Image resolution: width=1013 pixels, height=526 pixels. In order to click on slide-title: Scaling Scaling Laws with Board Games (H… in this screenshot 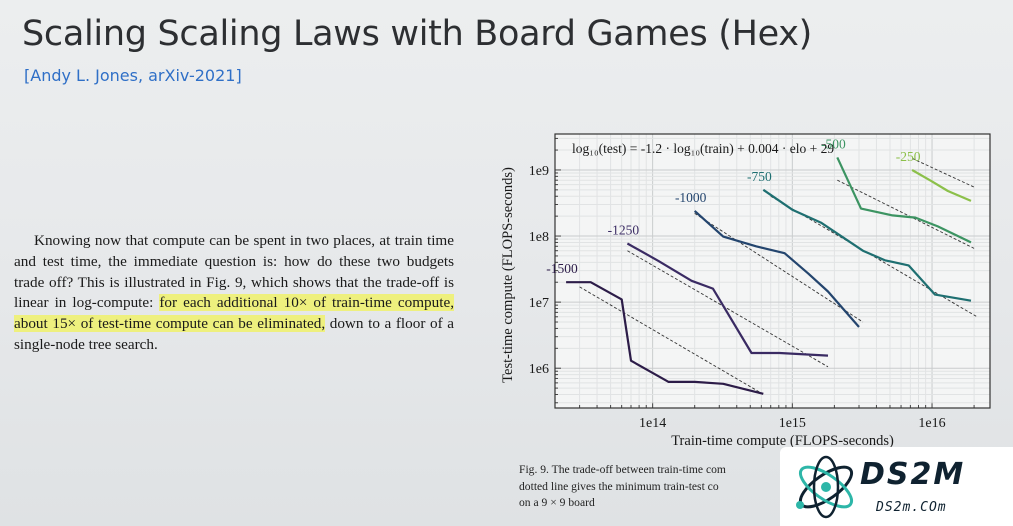, I will do `click(417, 34)`.